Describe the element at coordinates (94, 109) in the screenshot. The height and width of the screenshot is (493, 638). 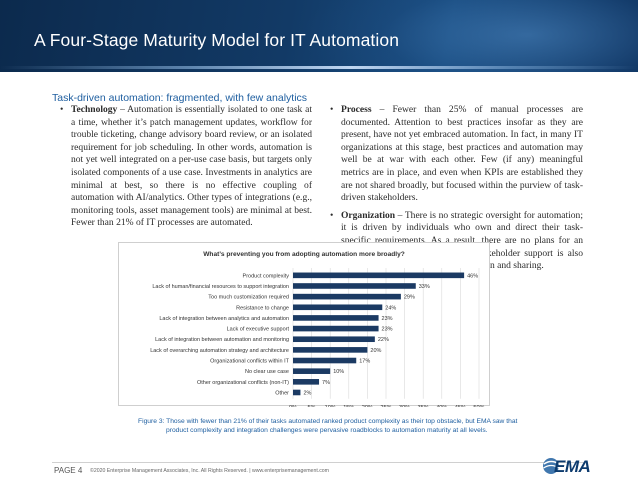
I see `bullet-term: Technology` at that location.